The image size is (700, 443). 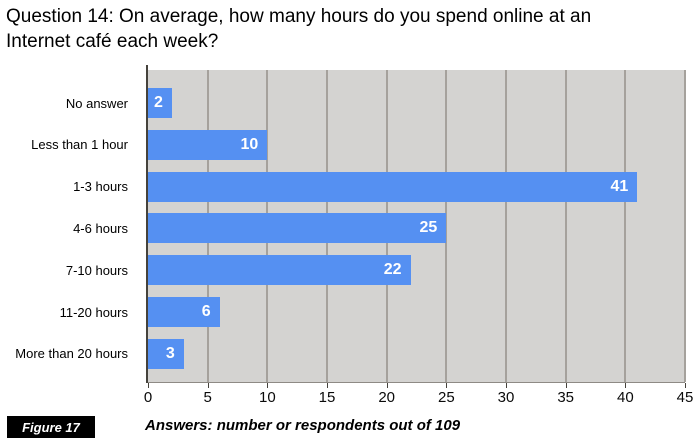 I want to click on bar-row: More than 20 hours 3, so click(x=342, y=353).